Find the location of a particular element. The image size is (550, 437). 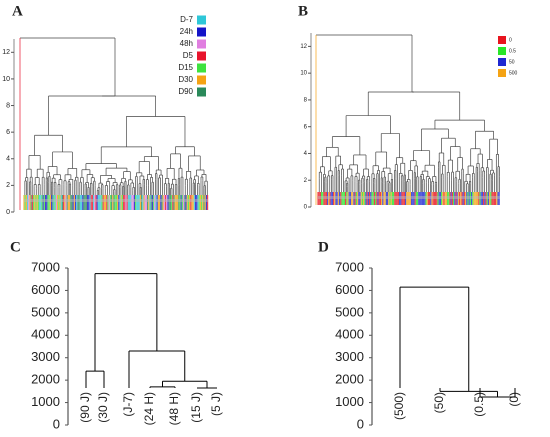

legend-label: D30 is located at coordinates (185, 79).